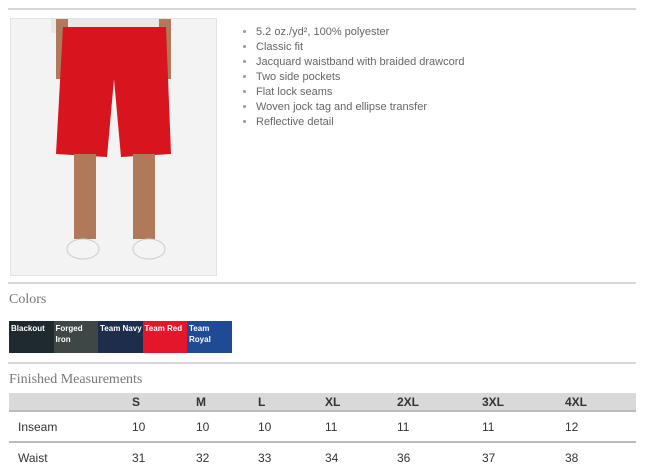 The width and height of the screenshot is (647, 474). I want to click on color-swatch: Forged Iron, so click(76, 337).